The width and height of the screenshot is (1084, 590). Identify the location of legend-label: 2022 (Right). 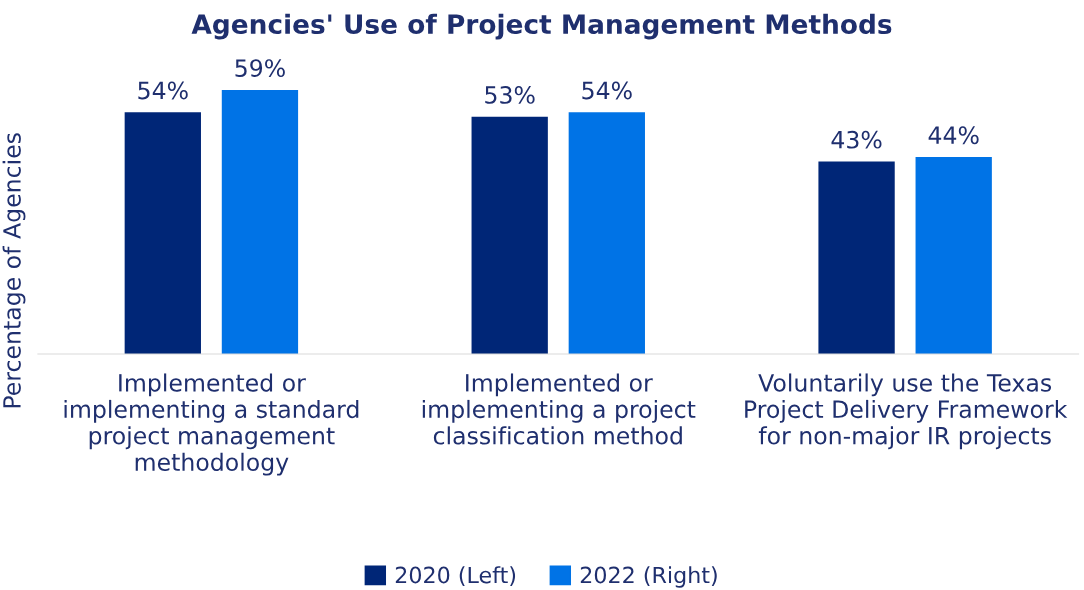
(648, 577).